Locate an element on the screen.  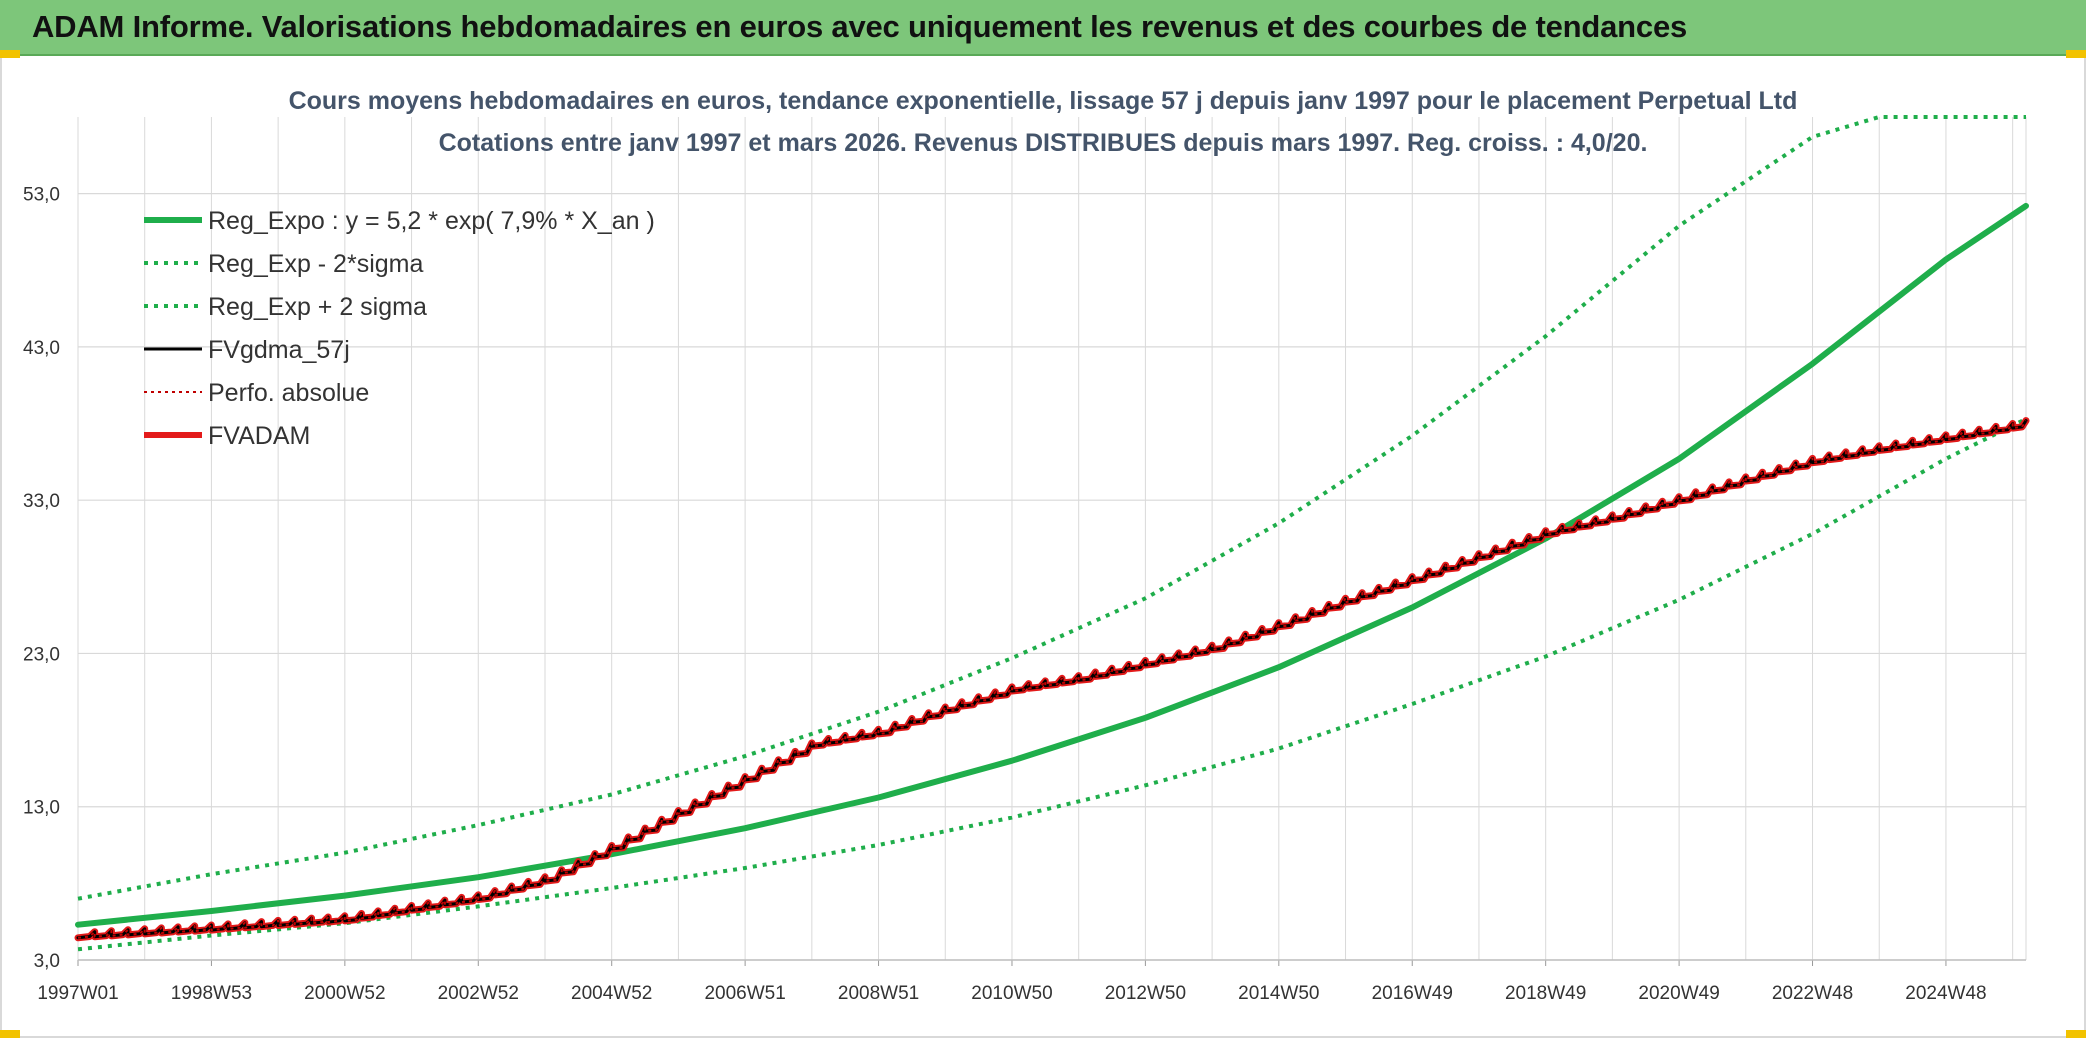
x-tick-label: 2020W49 is located at coordinates (1678, 993).